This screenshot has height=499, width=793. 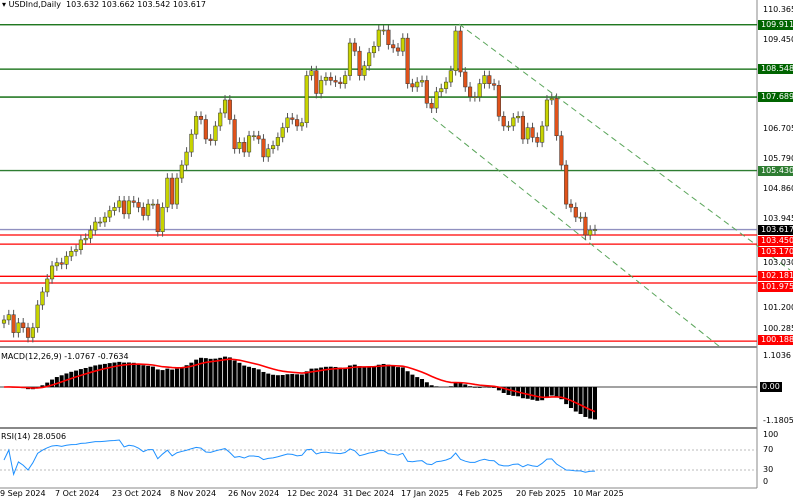 I want to click on rsi-label: RSI(14) 28.0506, so click(x=34, y=436).